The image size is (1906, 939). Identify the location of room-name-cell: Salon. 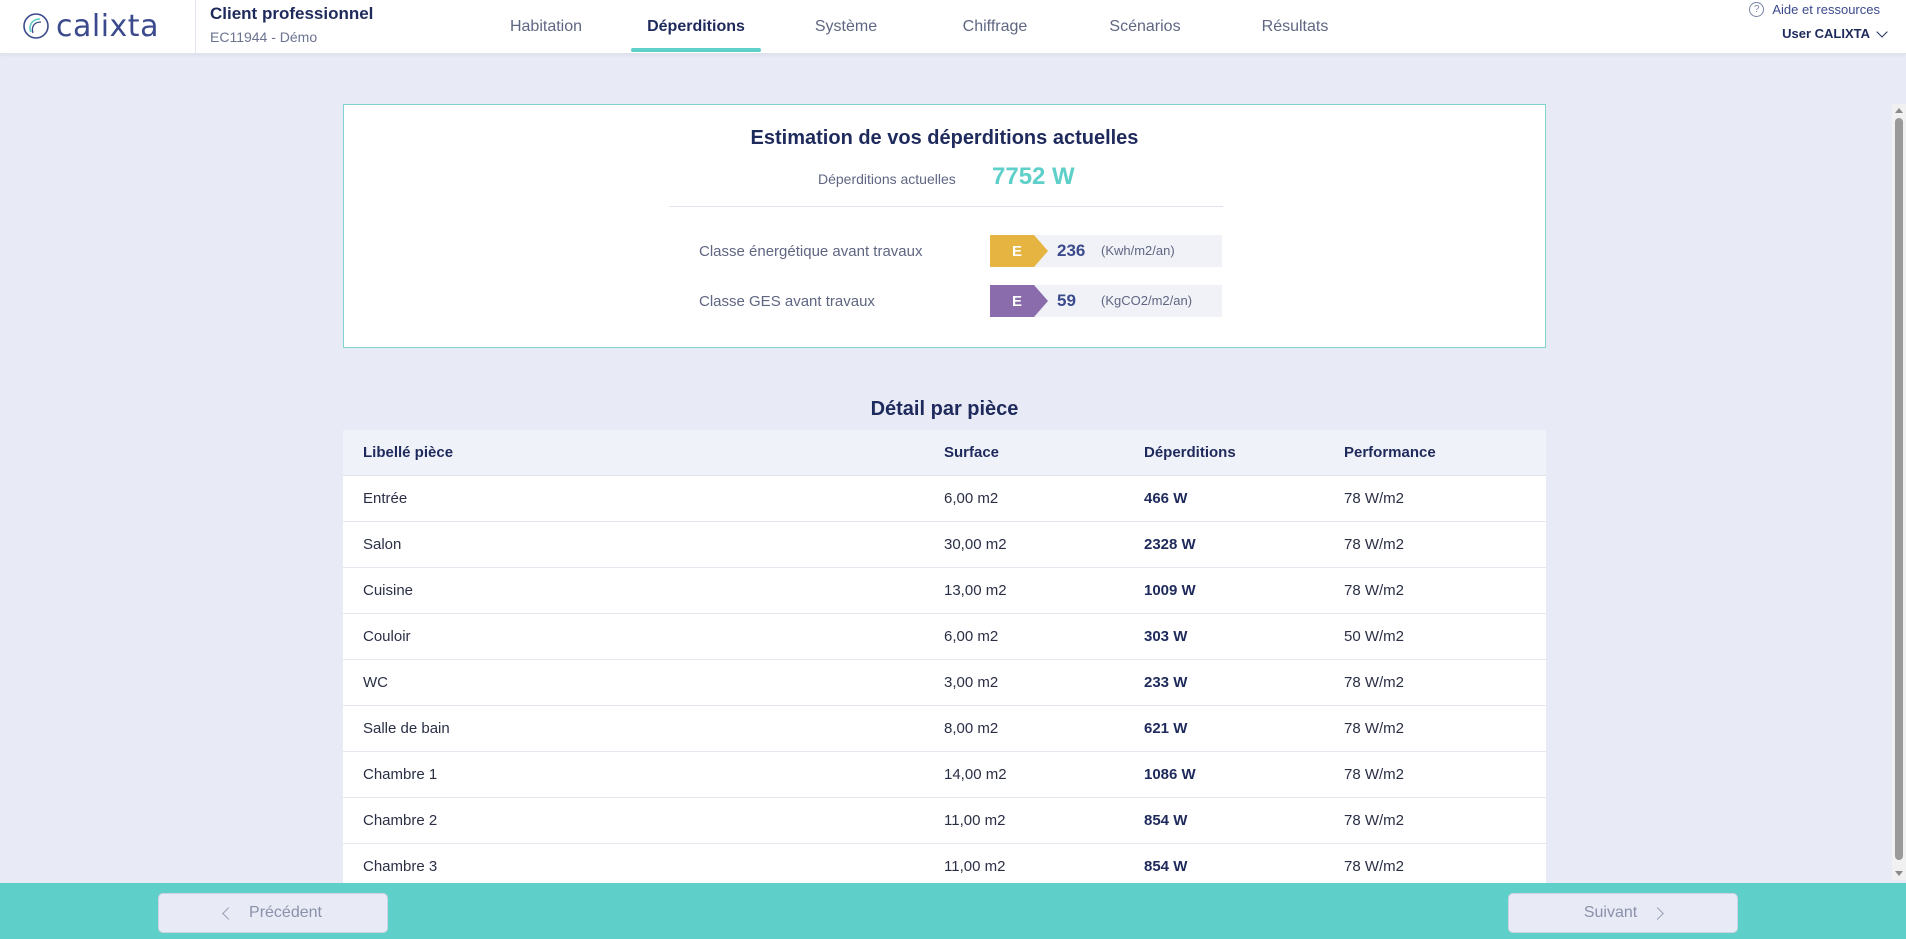
(382, 544).